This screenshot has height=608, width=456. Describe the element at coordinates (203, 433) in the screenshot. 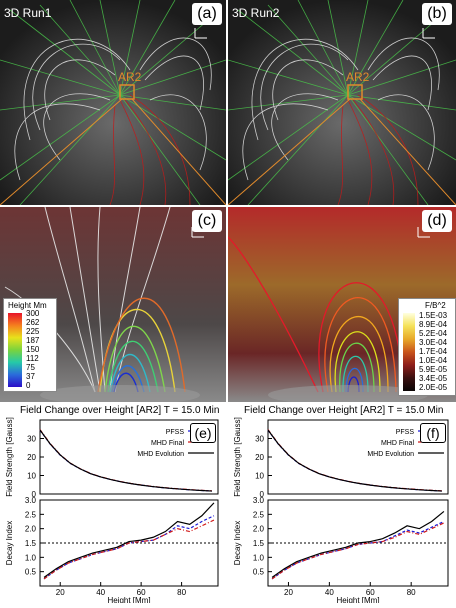

I see `panel-tag: (e)` at that location.